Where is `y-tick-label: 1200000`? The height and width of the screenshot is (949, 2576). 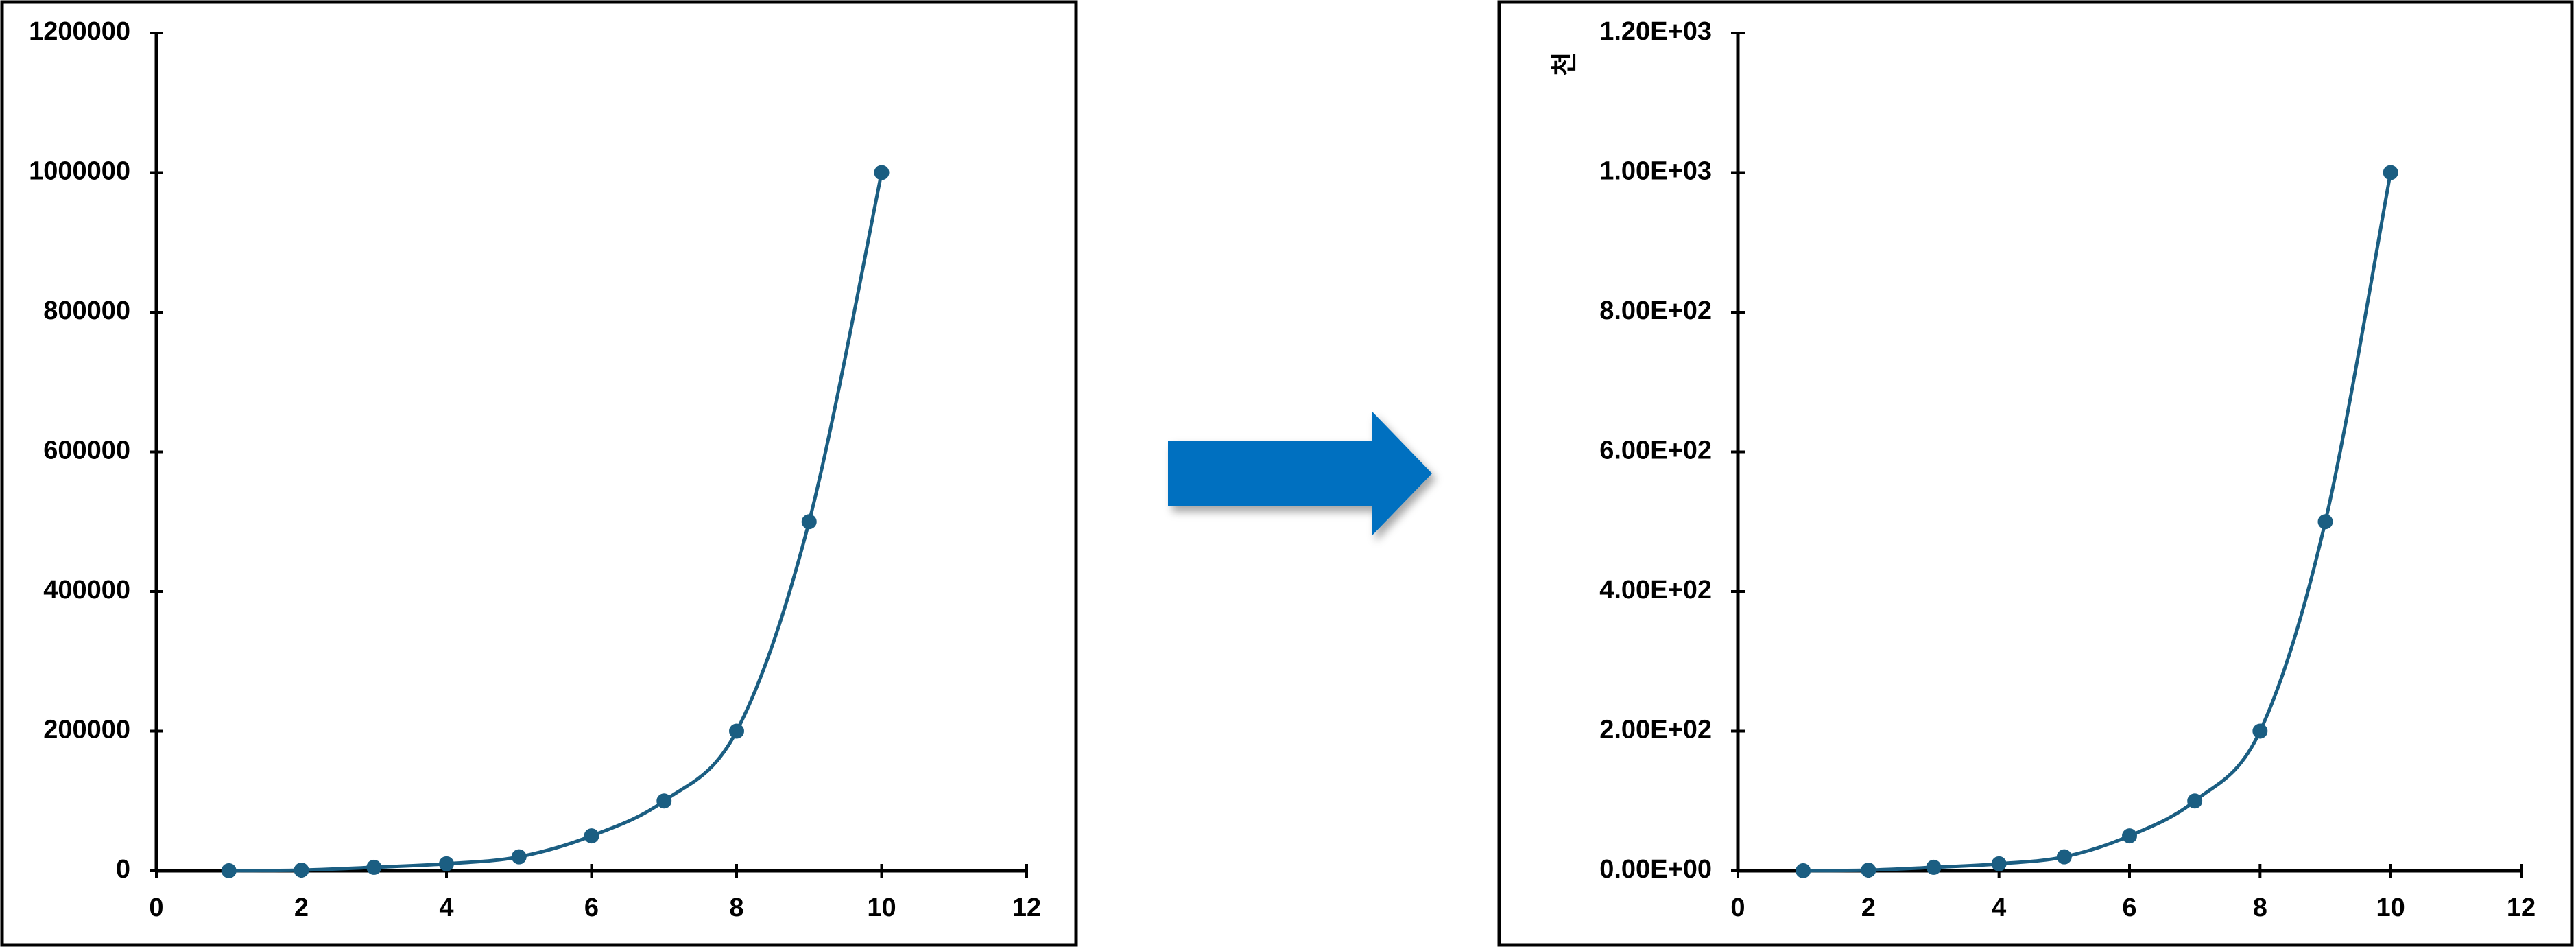 y-tick-label: 1200000 is located at coordinates (79, 31).